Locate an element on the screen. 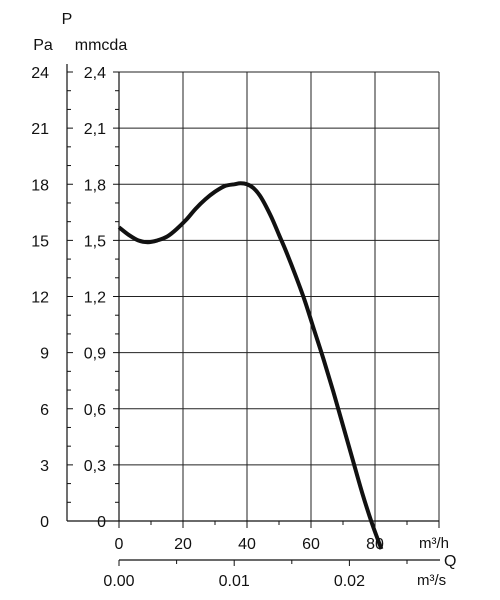 The image size is (500, 600). y-tick-label-mmcda: 1,2 is located at coordinates (95, 298).